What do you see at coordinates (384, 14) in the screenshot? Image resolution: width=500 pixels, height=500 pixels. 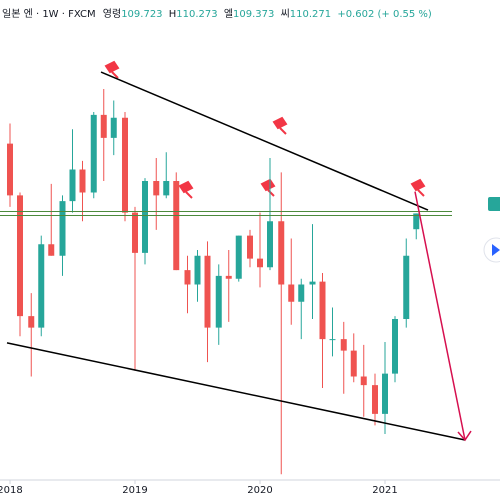 I see `change: +0.602 (+ 0.55 %)` at bounding box center [384, 14].